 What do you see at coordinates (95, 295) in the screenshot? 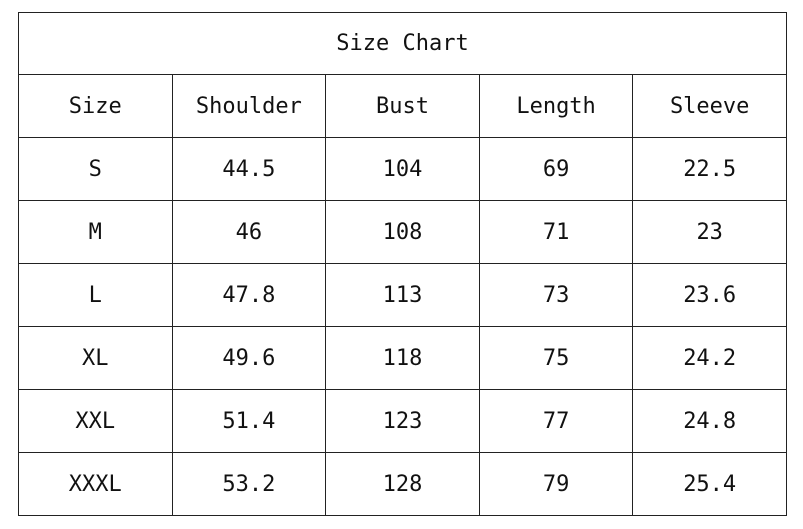
I see `table-cell: L` at bounding box center [95, 295].